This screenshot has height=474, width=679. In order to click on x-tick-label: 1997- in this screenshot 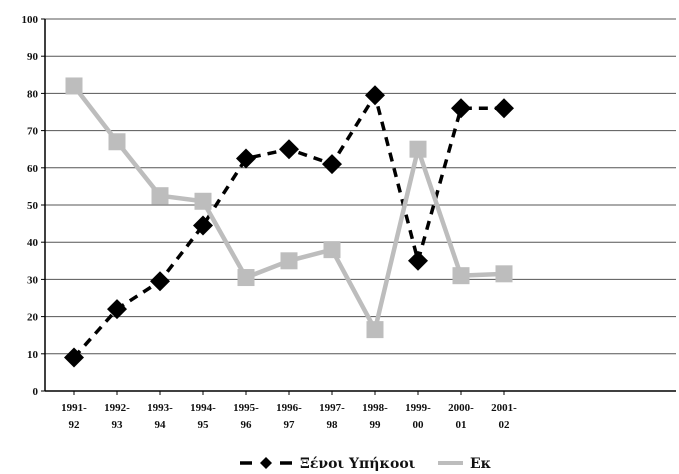, I will do `click(332, 408)`.